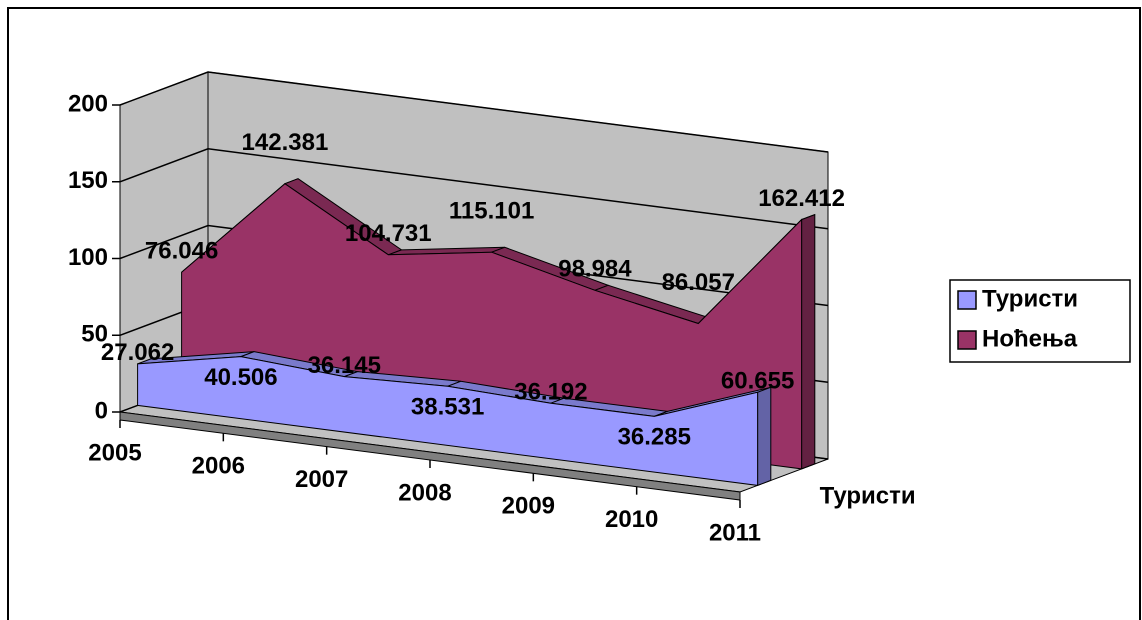 Image resolution: width=1142 pixels, height=620 pixels. I want to click on depth-axis-label: Туристи, so click(868, 495).